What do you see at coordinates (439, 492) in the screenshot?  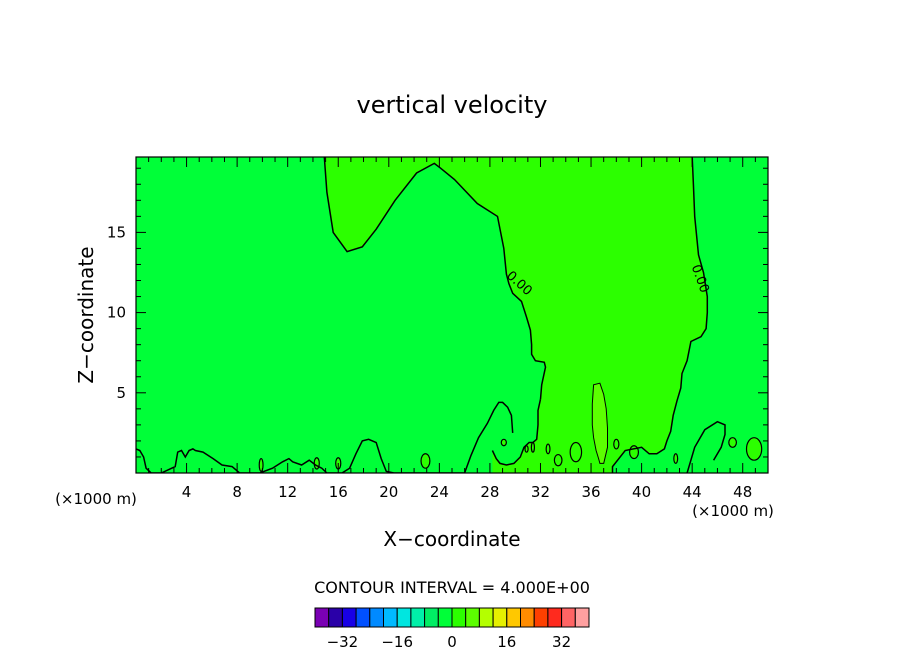 I see `x-tick-label: 24` at bounding box center [439, 492].